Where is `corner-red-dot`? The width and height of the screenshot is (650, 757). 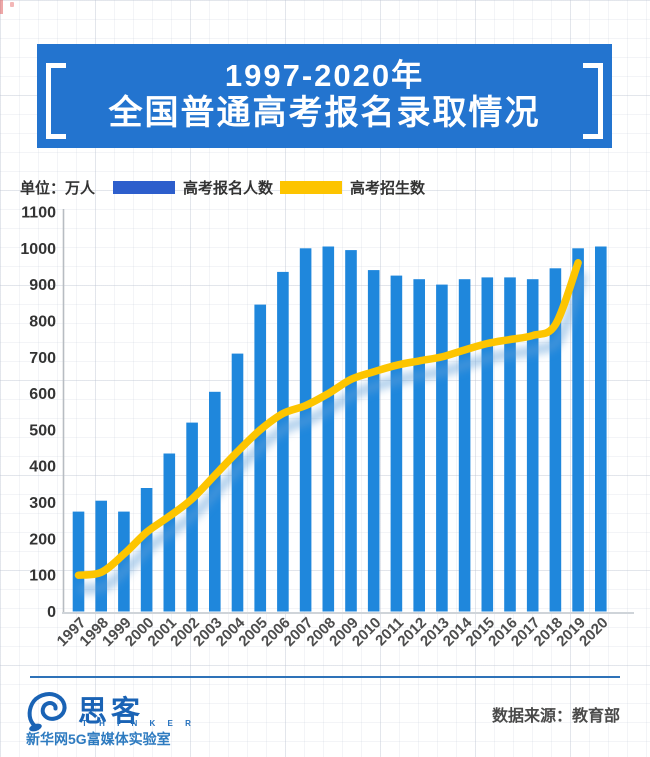 corner-red-dot is located at coordinates (12, 4).